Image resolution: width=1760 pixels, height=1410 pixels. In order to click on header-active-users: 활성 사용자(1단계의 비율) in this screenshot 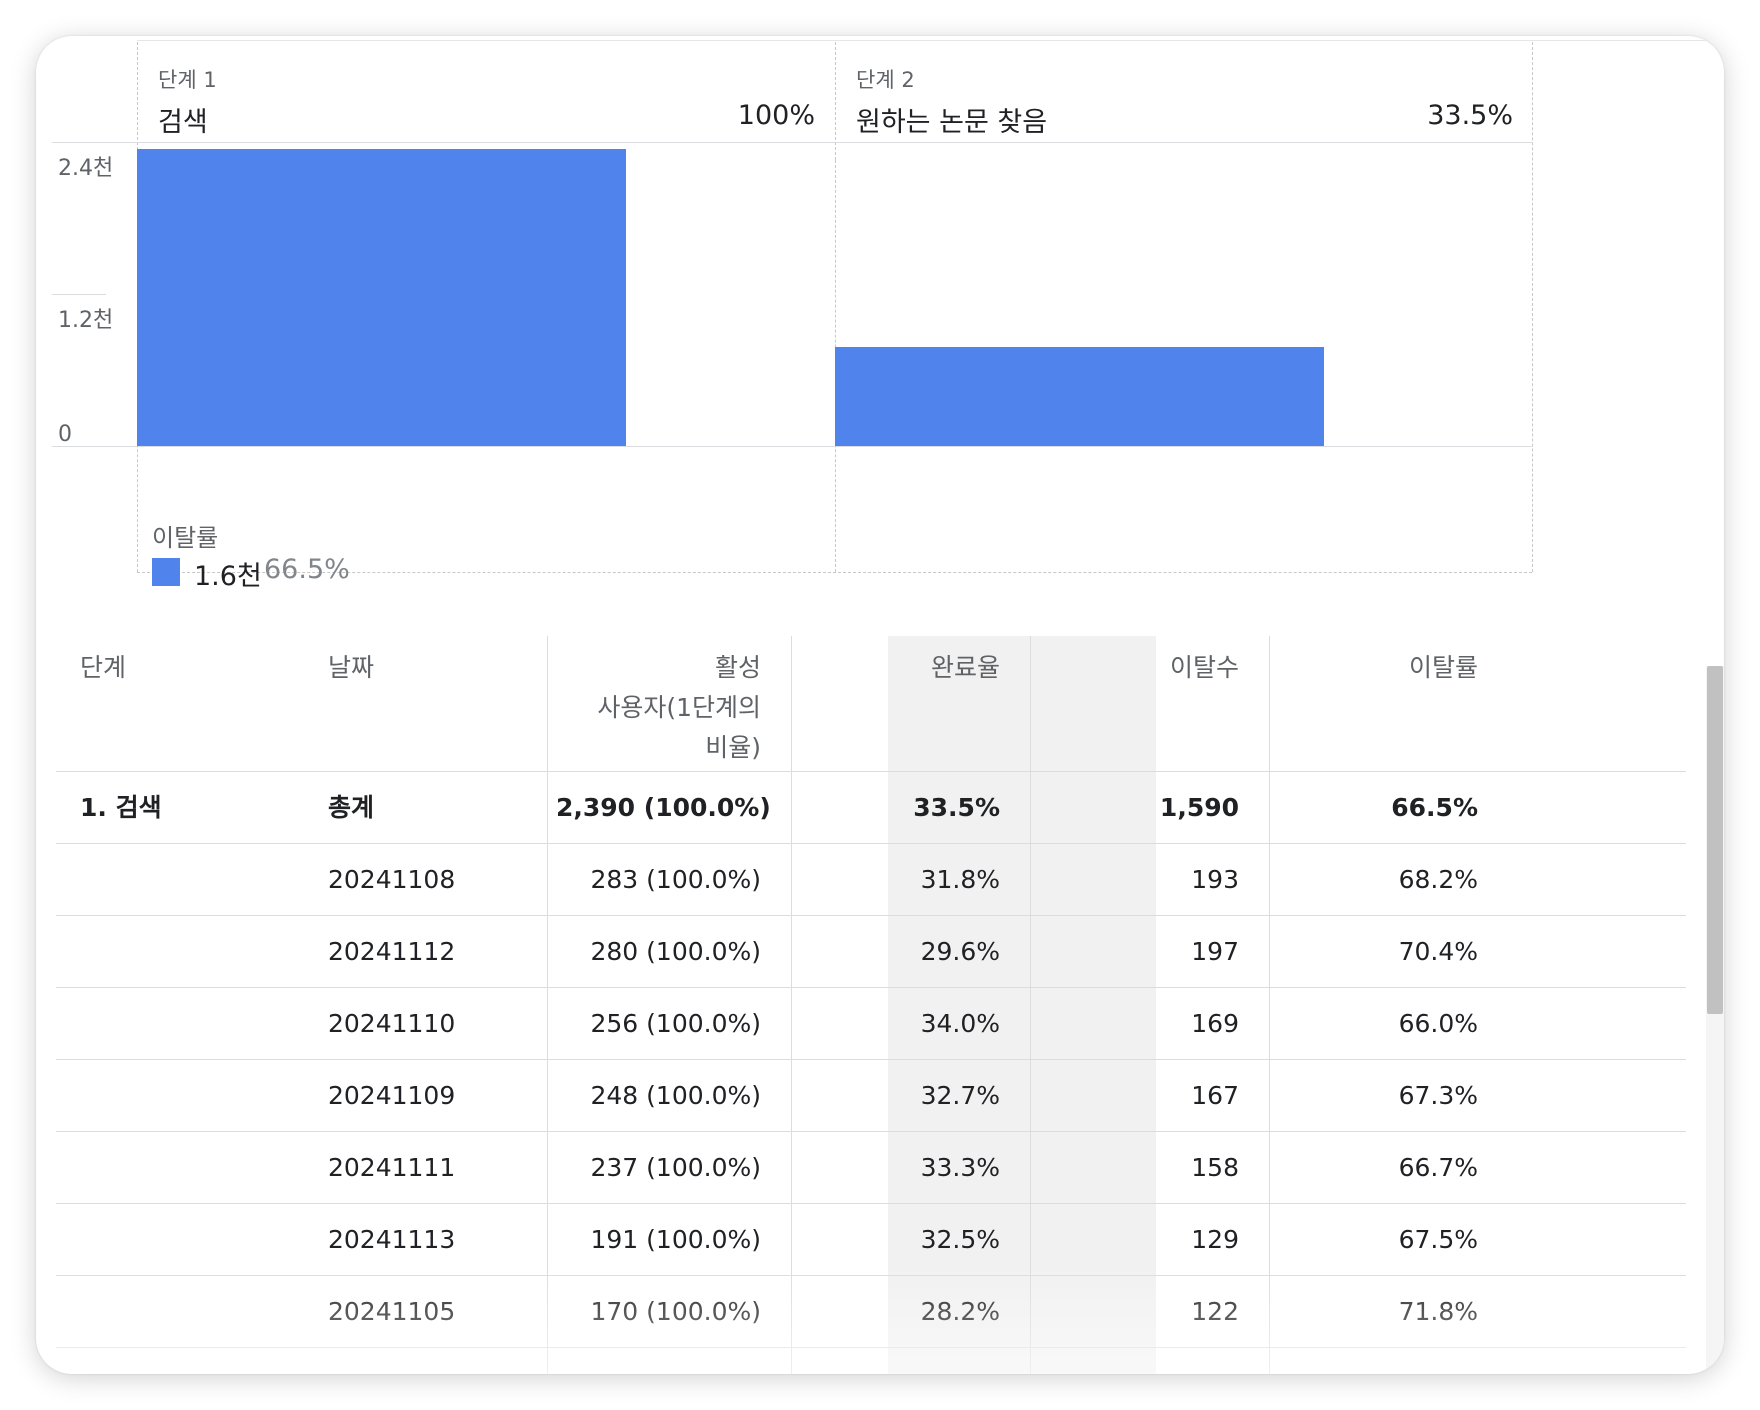, I will do `click(658, 708)`.